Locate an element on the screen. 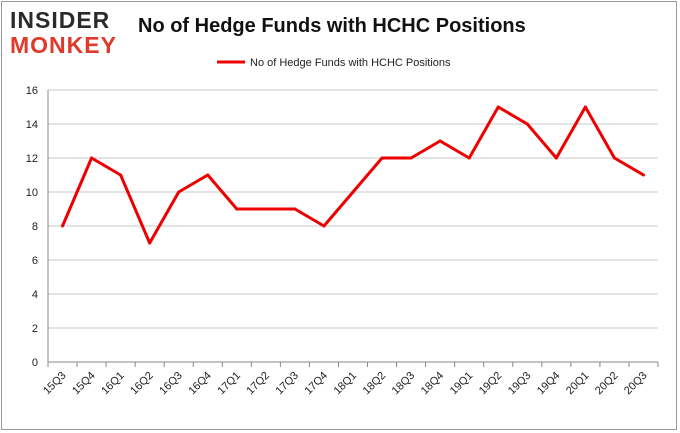 This screenshot has height=433, width=680. legend: No of Hedge Funds with HCHC Positions is located at coordinates (334, 63).